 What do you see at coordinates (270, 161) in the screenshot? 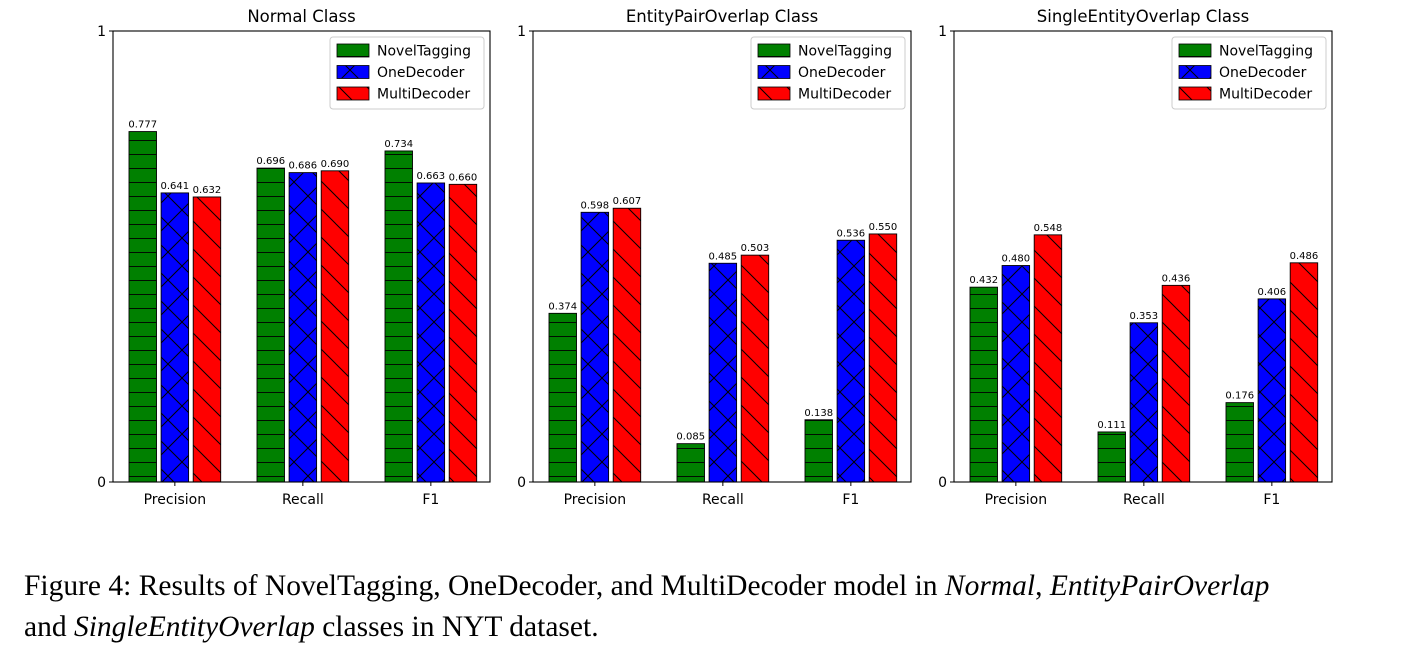
I see `data-label-noveltagging-recall: 0.696` at bounding box center [270, 161].